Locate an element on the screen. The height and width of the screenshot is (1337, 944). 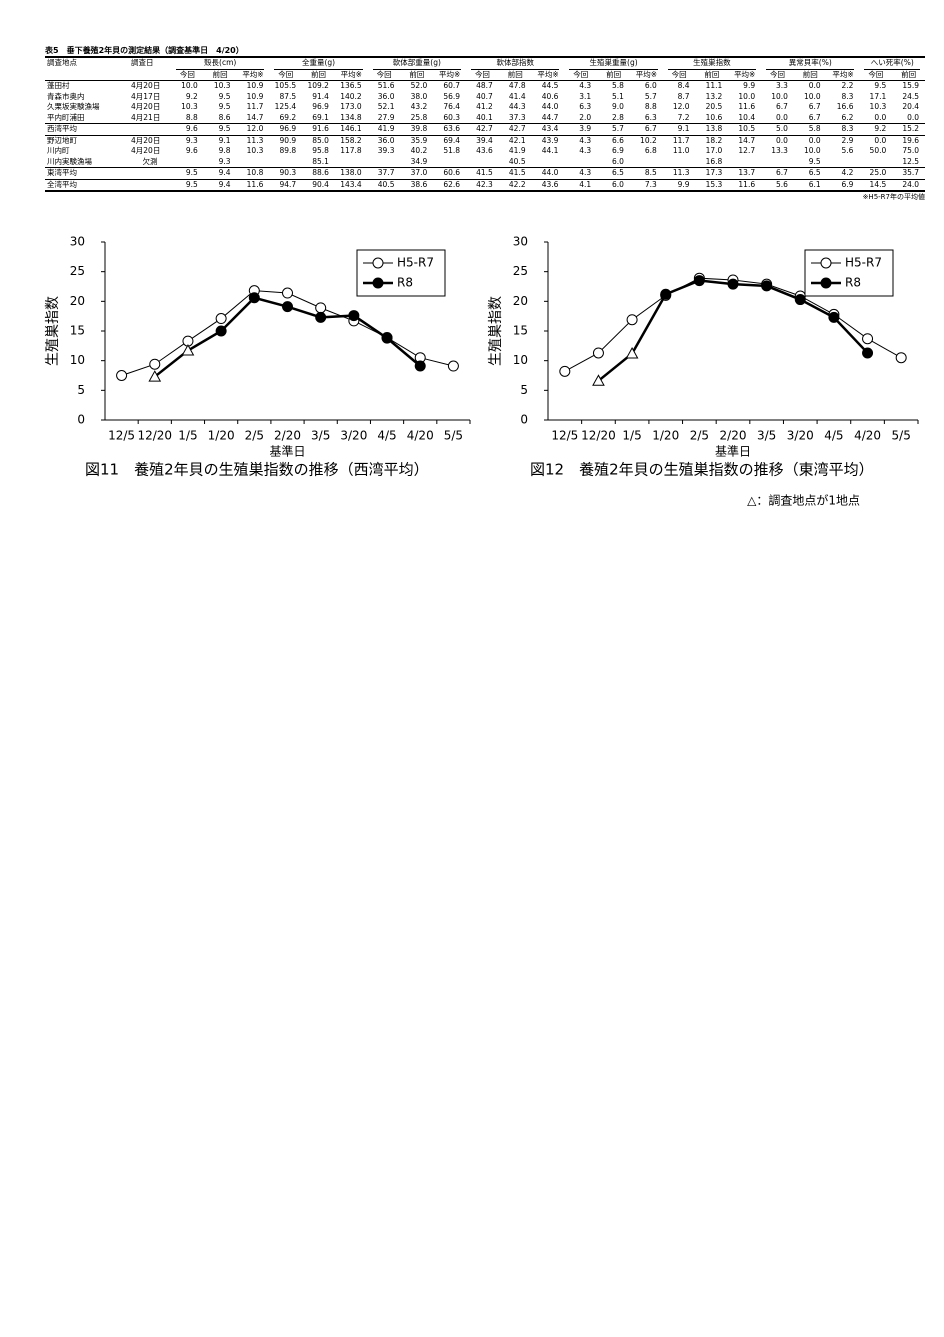
value-cell: 37.3 is located at coordinates (515, 118).